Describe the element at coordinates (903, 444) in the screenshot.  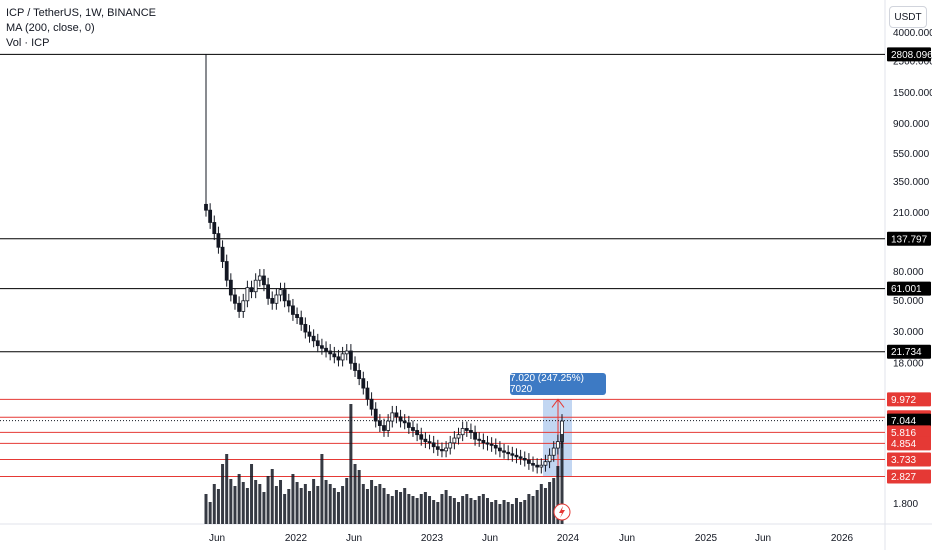
I see `price-label-4854: 4.854` at that location.